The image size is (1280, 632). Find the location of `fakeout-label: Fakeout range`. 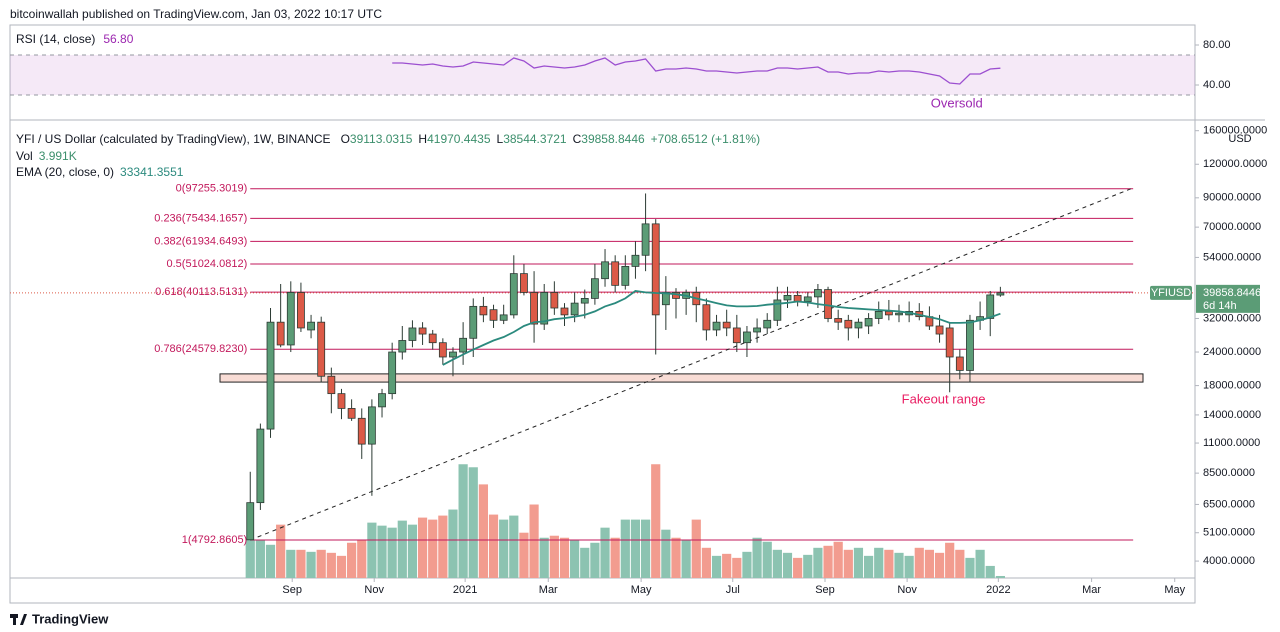

fakeout-label: Fakeout range is located at coordinates (944, 398).